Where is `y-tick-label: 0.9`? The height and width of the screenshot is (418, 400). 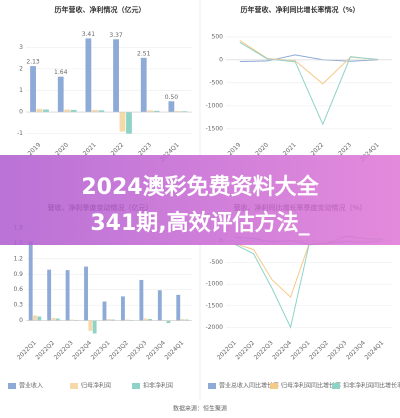
y-tick-label: 0.9 is located at coordinates (18, 274).